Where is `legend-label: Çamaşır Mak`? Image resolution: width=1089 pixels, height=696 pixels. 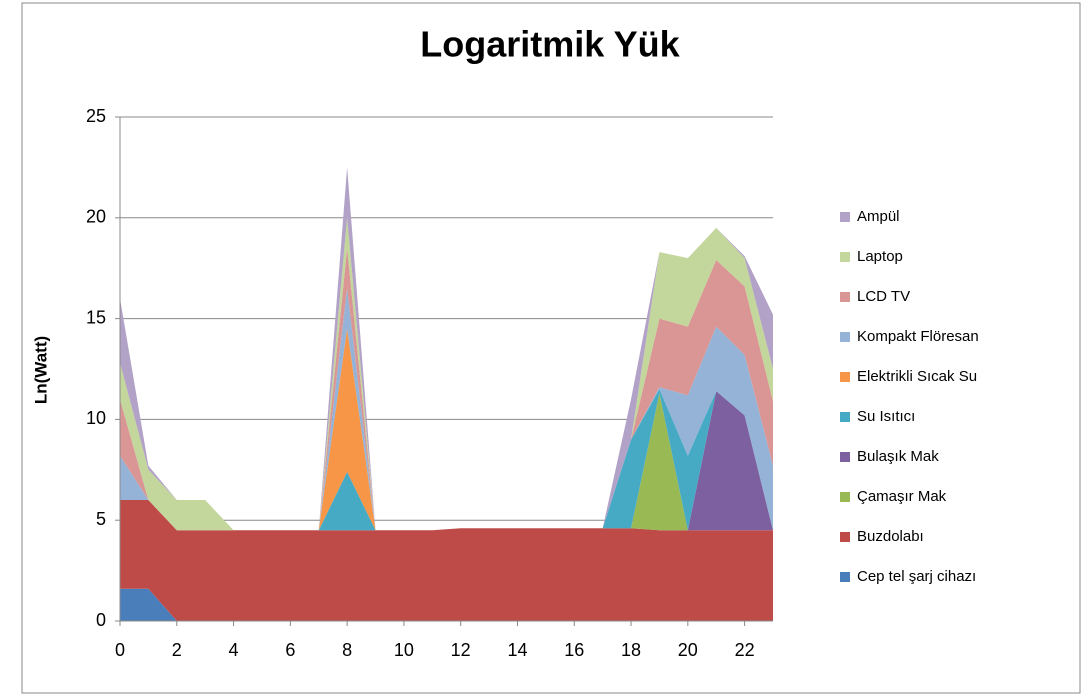
legend-label: Çamaşır Mak is located at coordinates (902, 496).